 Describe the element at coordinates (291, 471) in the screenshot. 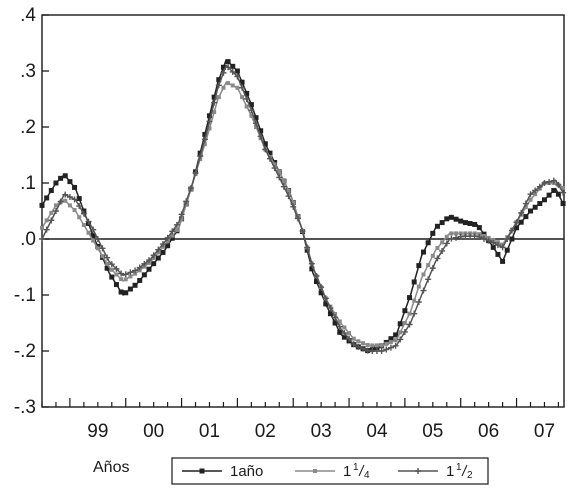

I see `legend: Años 1año 1 14 1 12` at that location.